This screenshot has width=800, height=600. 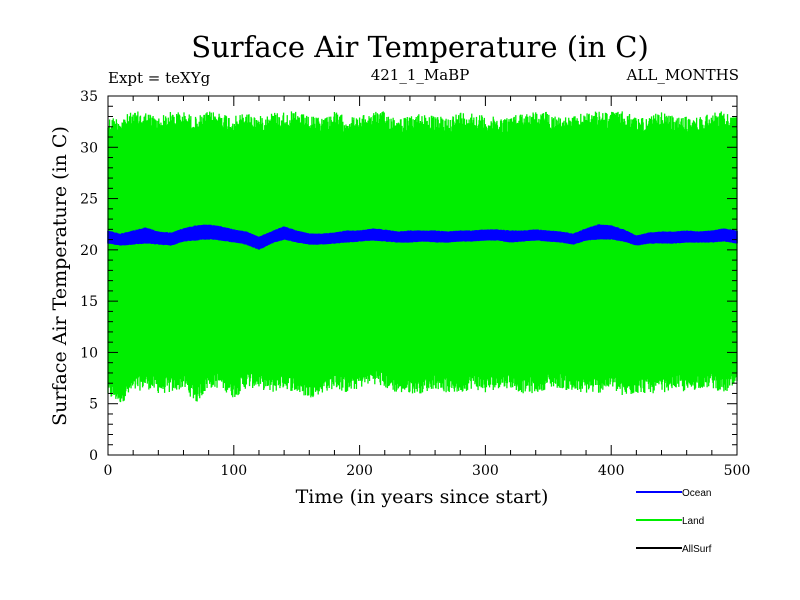 I want to click on y-tick-label: 30, so click(x=89, y=148).